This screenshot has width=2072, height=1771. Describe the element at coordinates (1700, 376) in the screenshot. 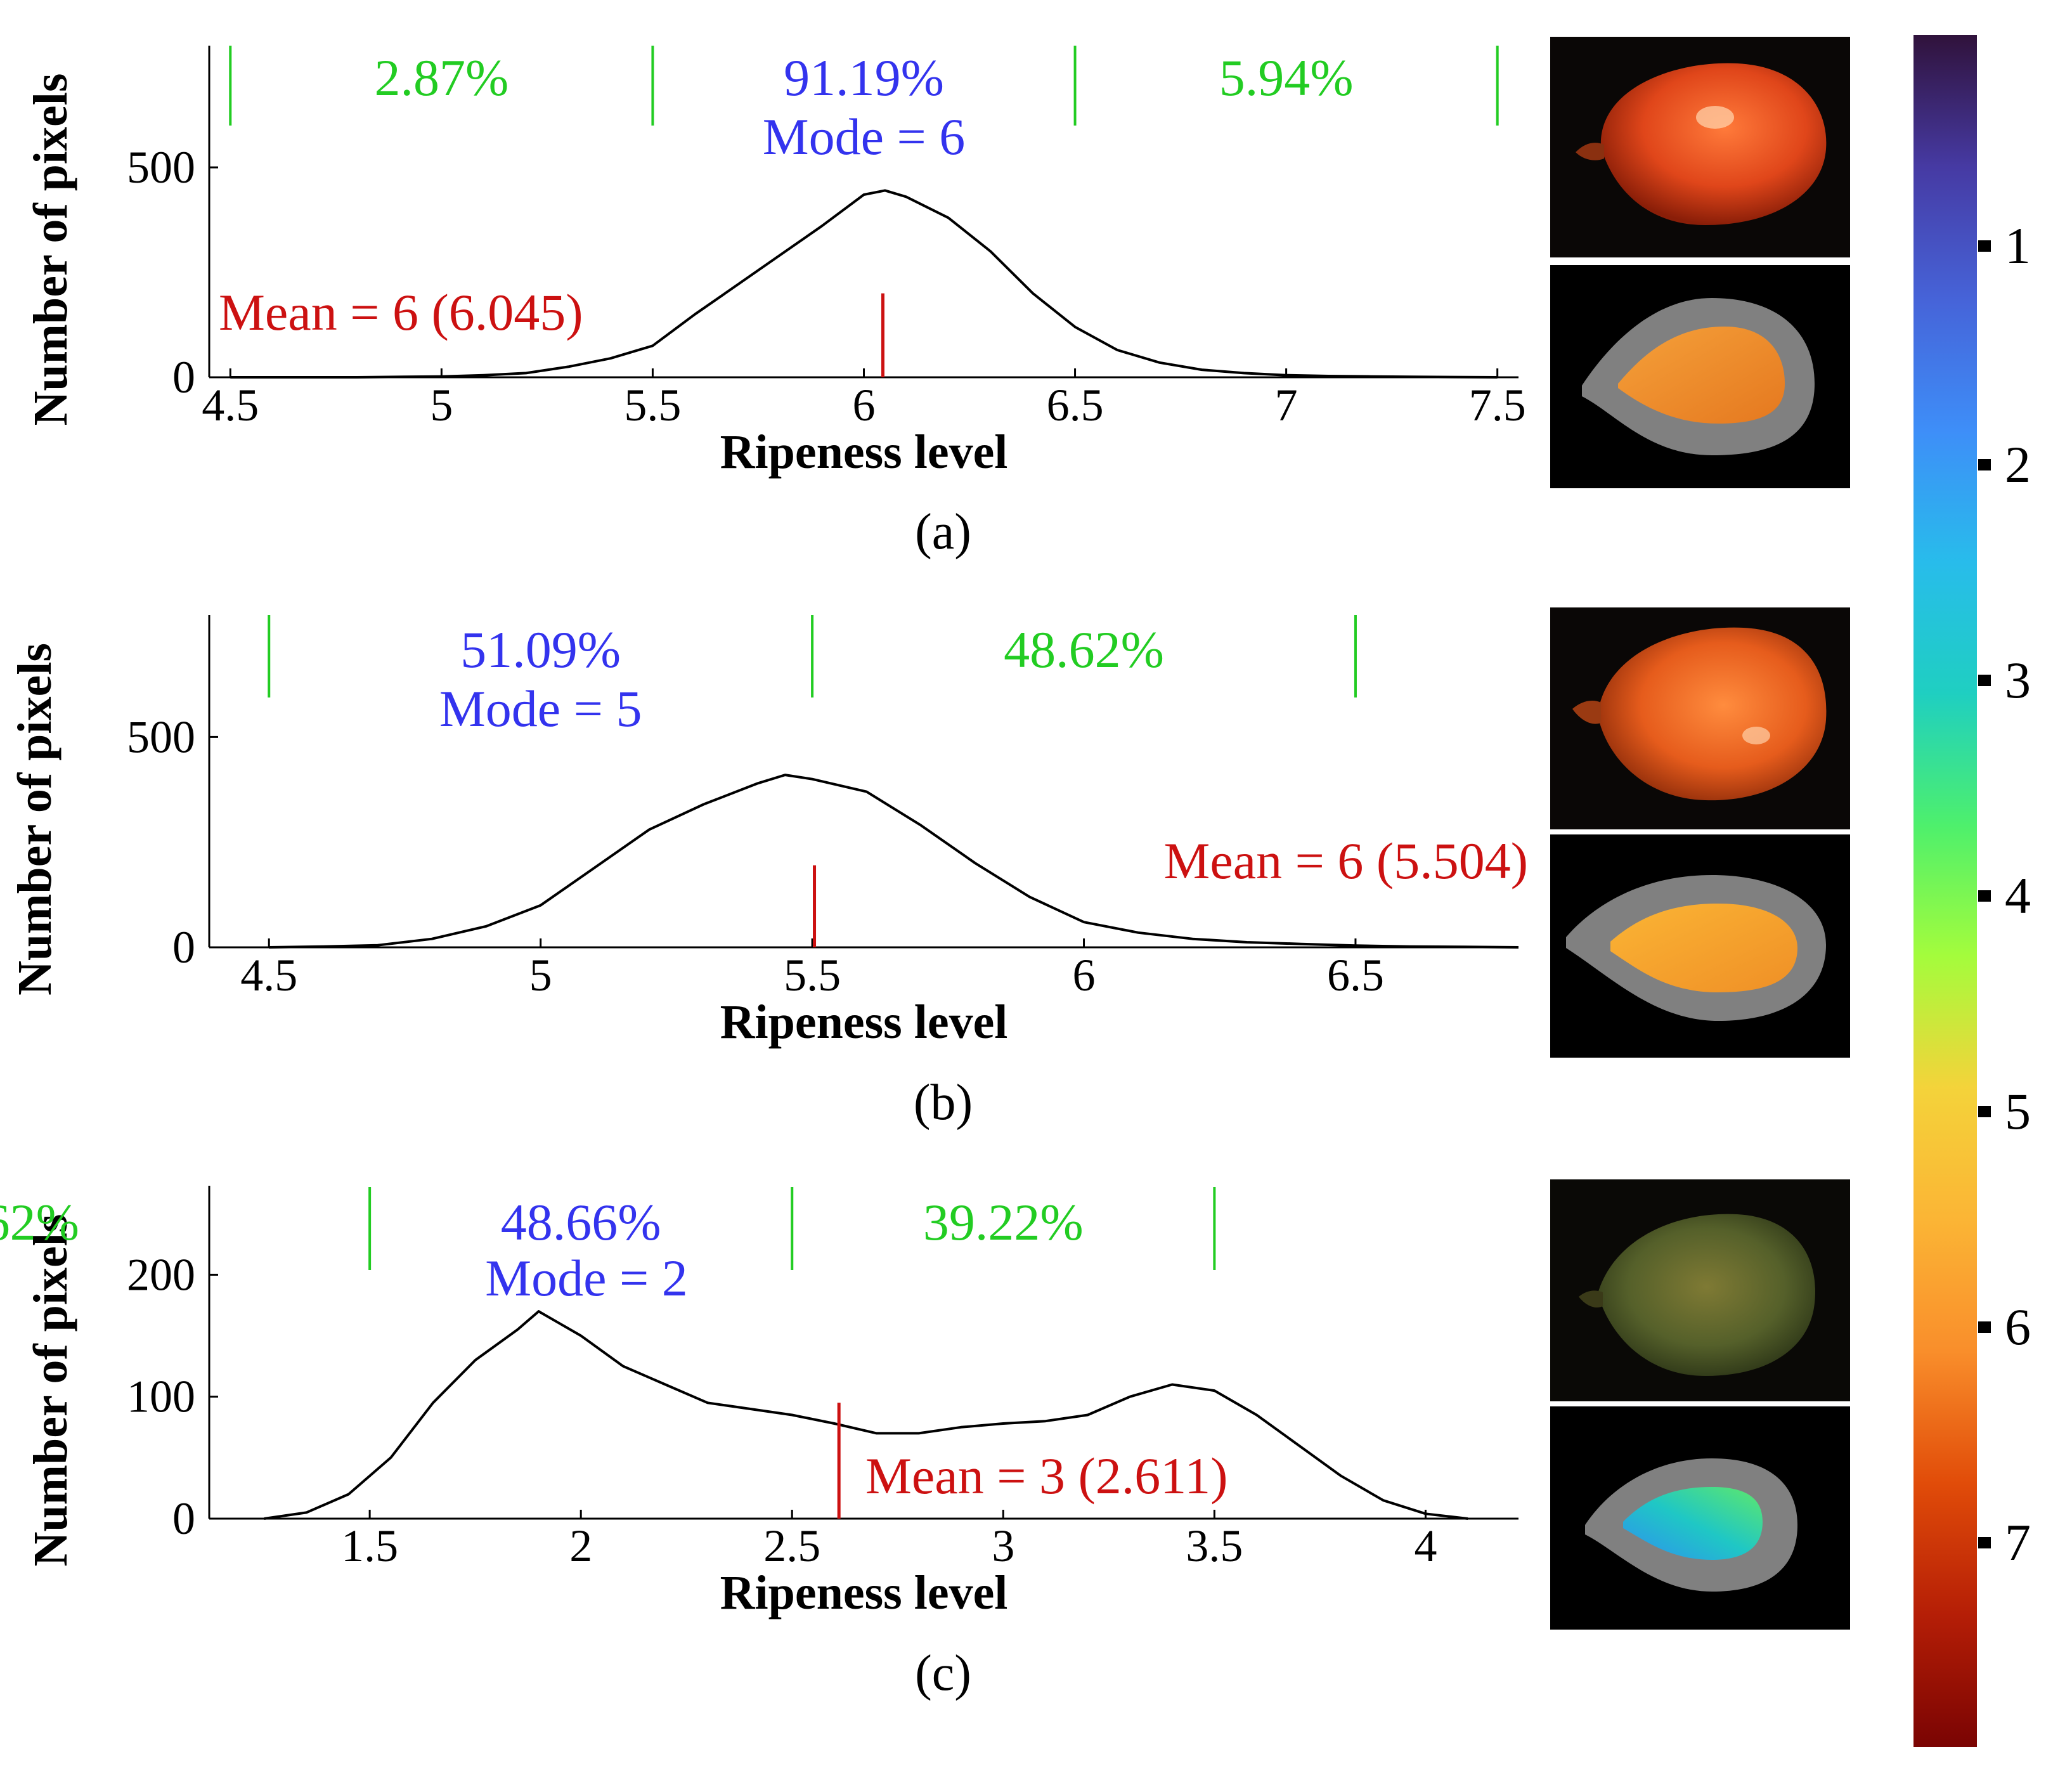

I see `ripeness-map-a` at that location.